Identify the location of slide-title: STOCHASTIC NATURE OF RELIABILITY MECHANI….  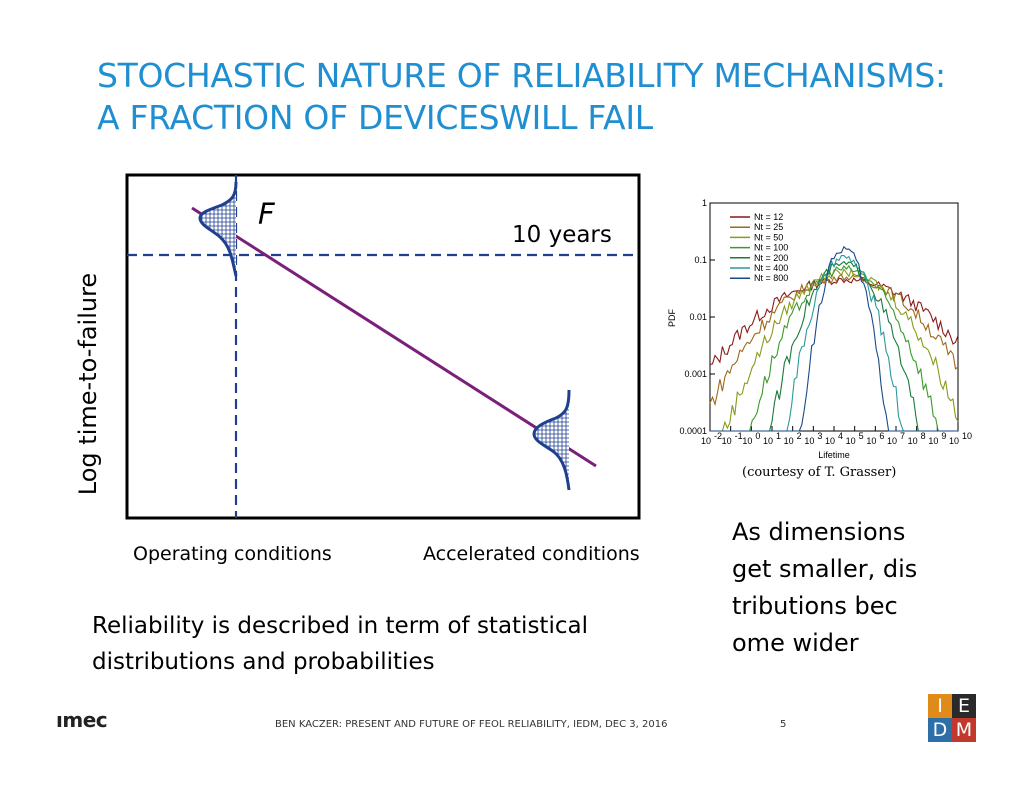
(537, 97).